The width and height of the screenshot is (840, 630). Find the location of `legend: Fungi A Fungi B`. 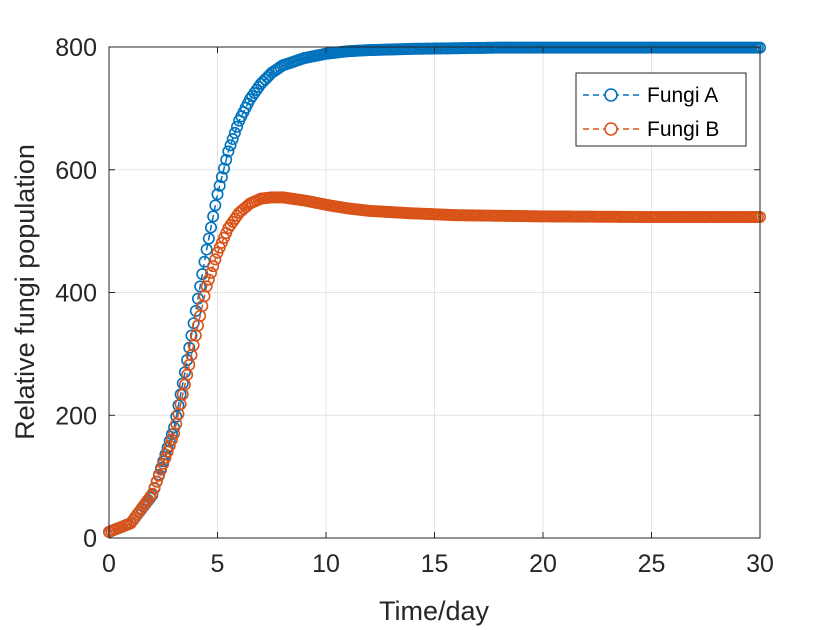

legend: Fungi A Fungi B is located at coordinates (661, 109).